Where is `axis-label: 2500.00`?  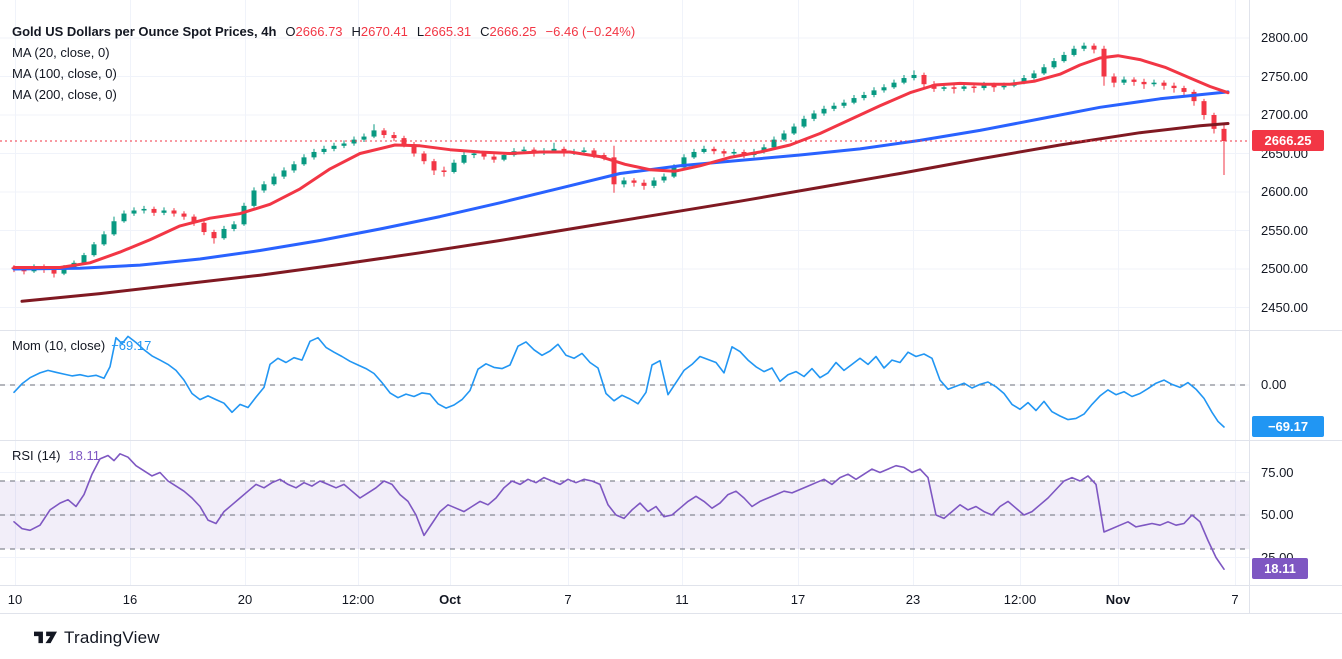 axis-label: 2500.00 is located at coordinates (1284, 268).